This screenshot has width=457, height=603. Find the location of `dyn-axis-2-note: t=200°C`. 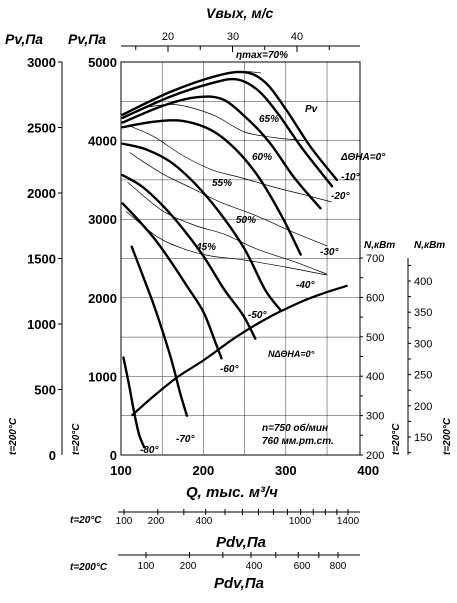

dyn-axis-2-note: t=200°C is located at coordinates (89, 567).